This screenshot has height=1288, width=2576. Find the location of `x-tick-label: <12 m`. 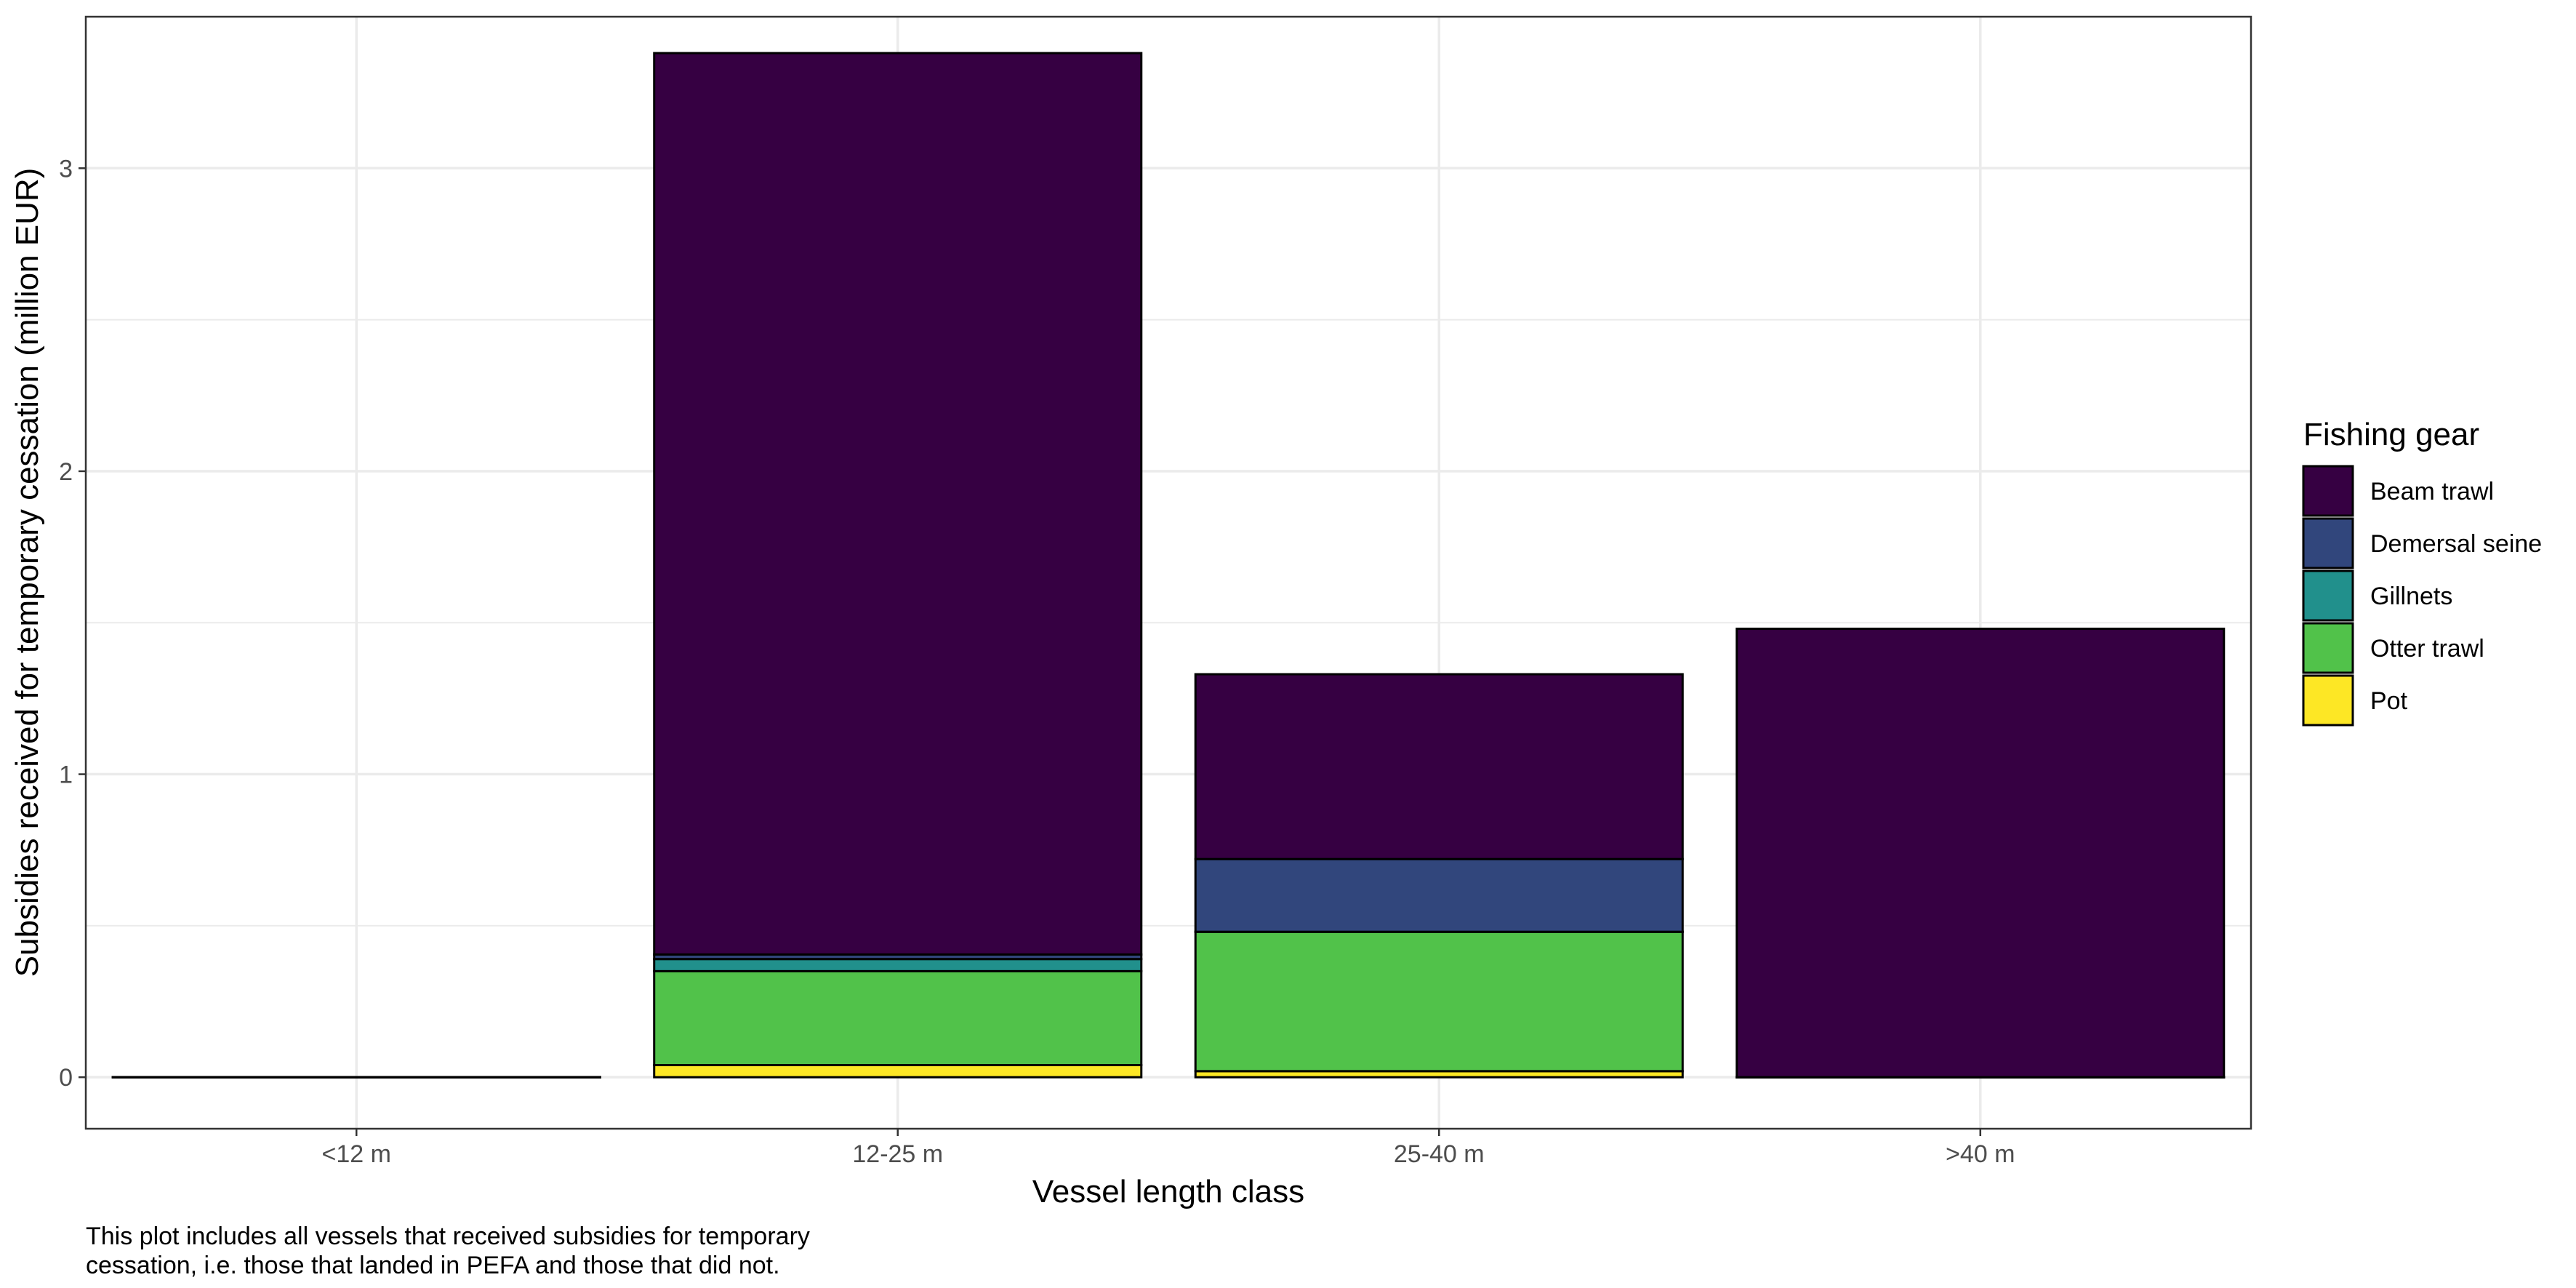

x-tick-label: <12 m is located at coordinates (356, 1154).